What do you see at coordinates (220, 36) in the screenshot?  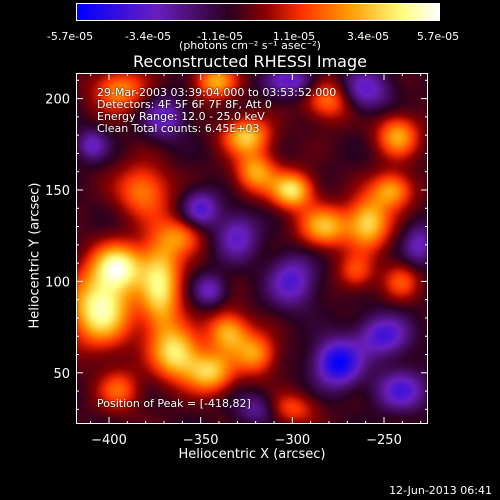 I see `colorbar-tick-label: -1.1e-05` at bounding box center [220, 36].